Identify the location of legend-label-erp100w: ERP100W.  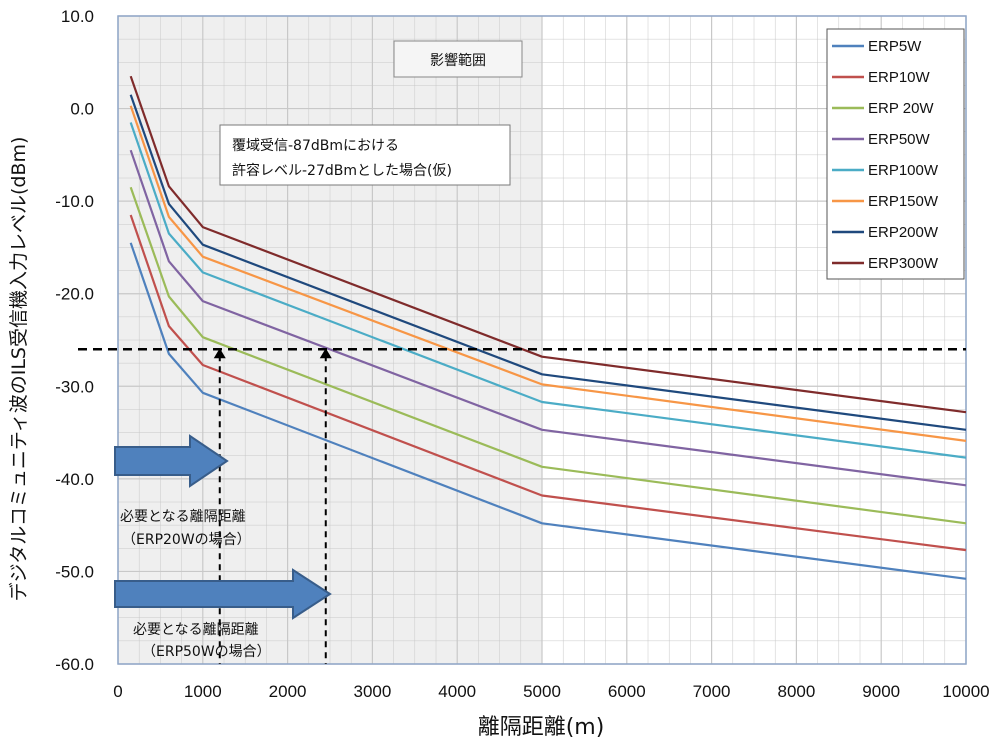
(903, 170).